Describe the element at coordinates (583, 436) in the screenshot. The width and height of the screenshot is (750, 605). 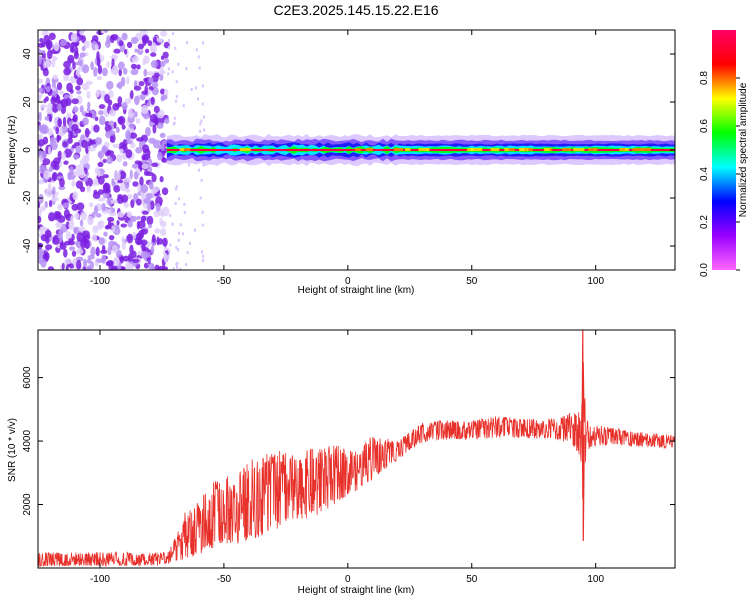
I see `snr-spike` at that location.